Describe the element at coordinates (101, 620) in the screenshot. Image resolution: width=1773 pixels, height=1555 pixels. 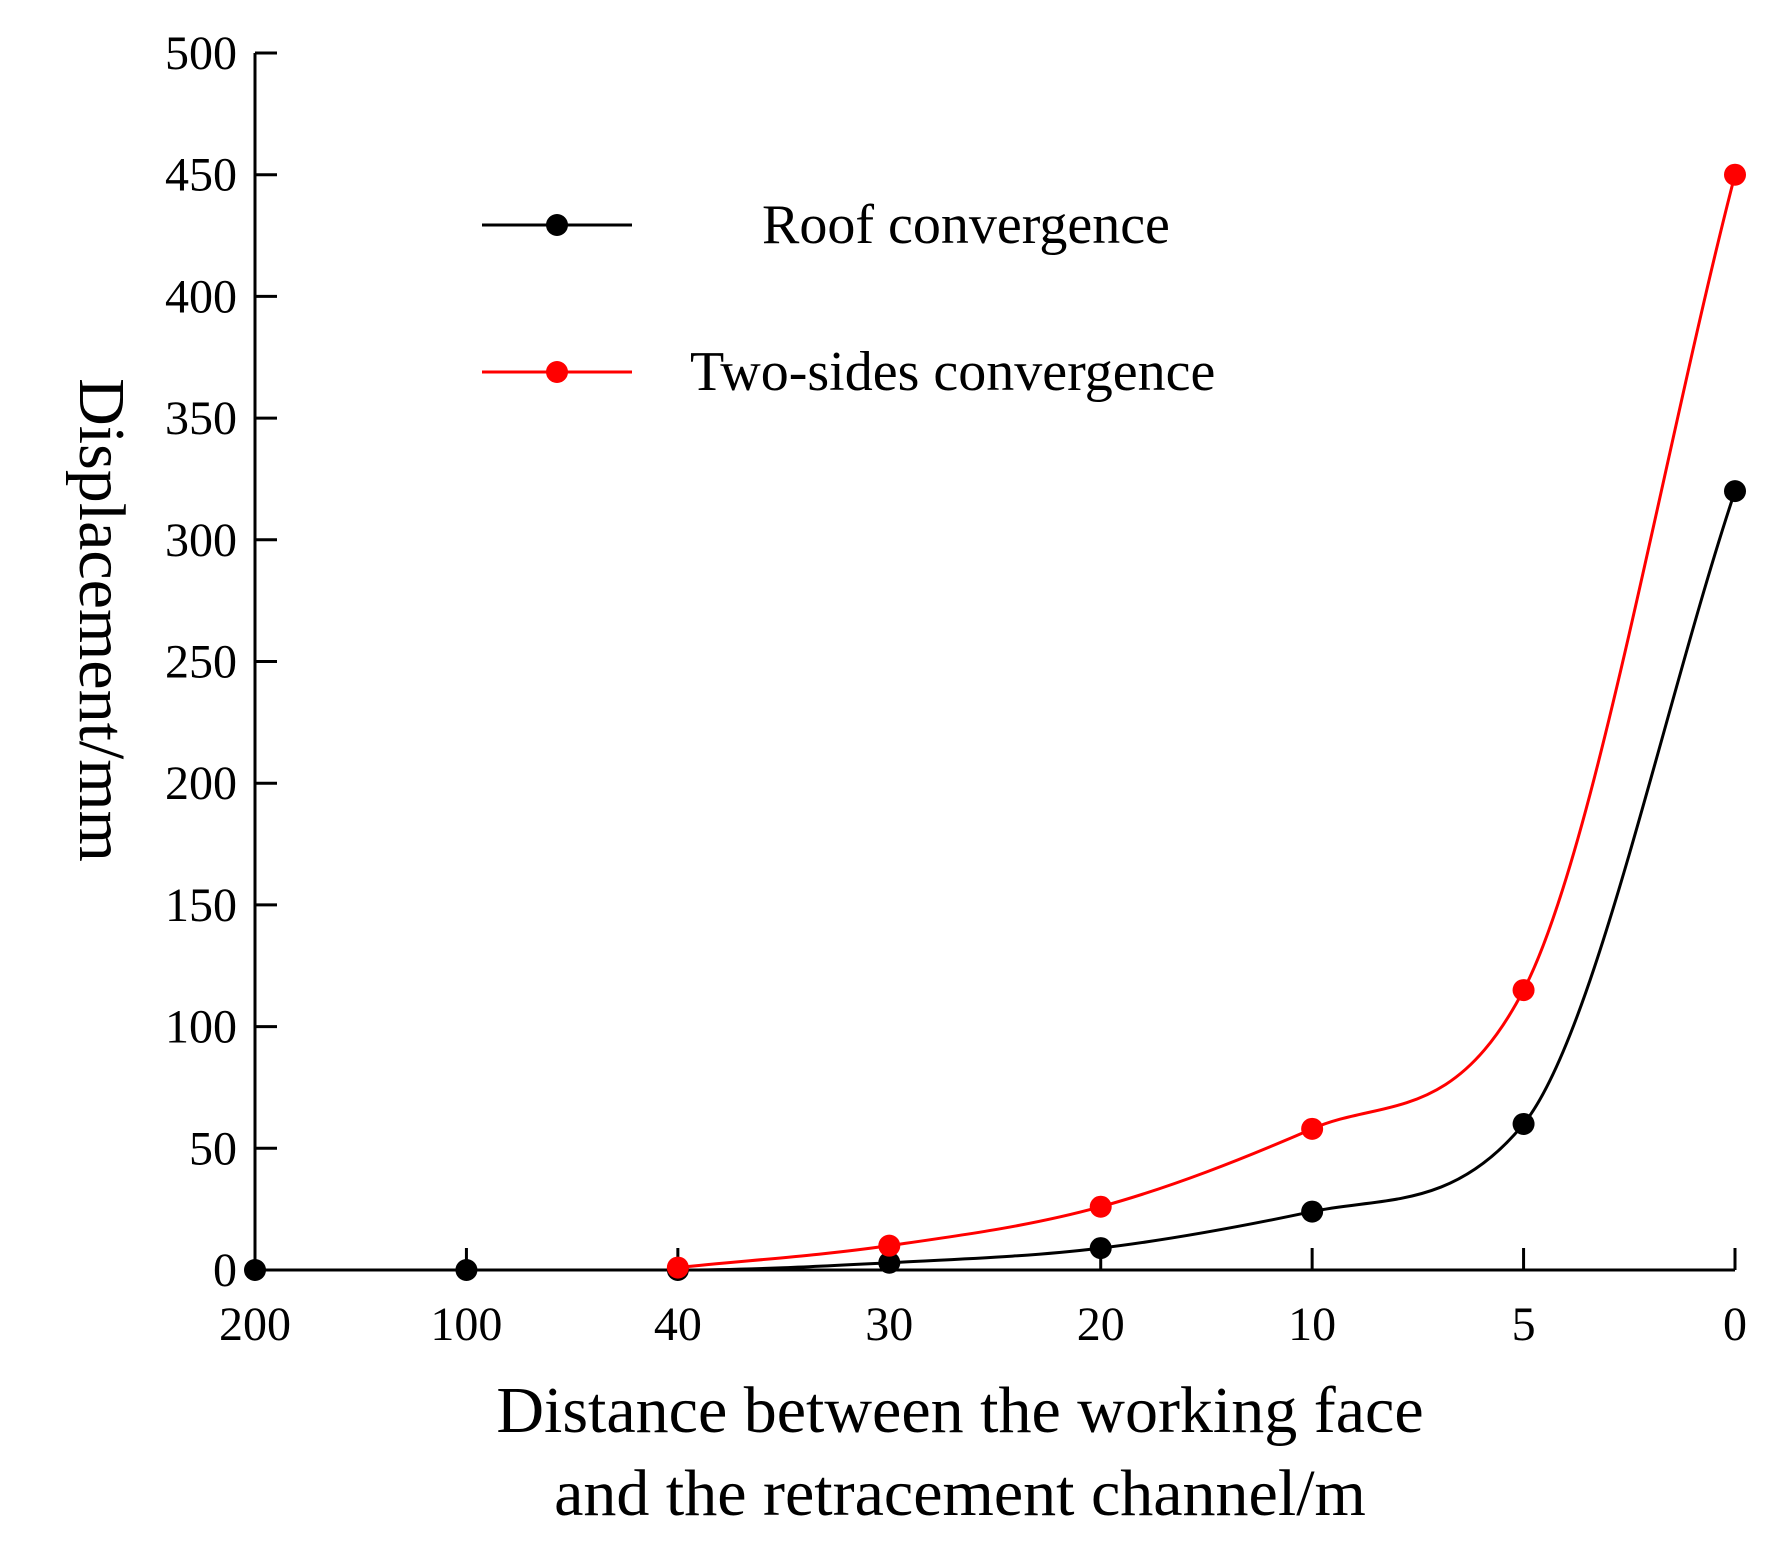
I see `y-axis-title: Displacement/mm` at that location.